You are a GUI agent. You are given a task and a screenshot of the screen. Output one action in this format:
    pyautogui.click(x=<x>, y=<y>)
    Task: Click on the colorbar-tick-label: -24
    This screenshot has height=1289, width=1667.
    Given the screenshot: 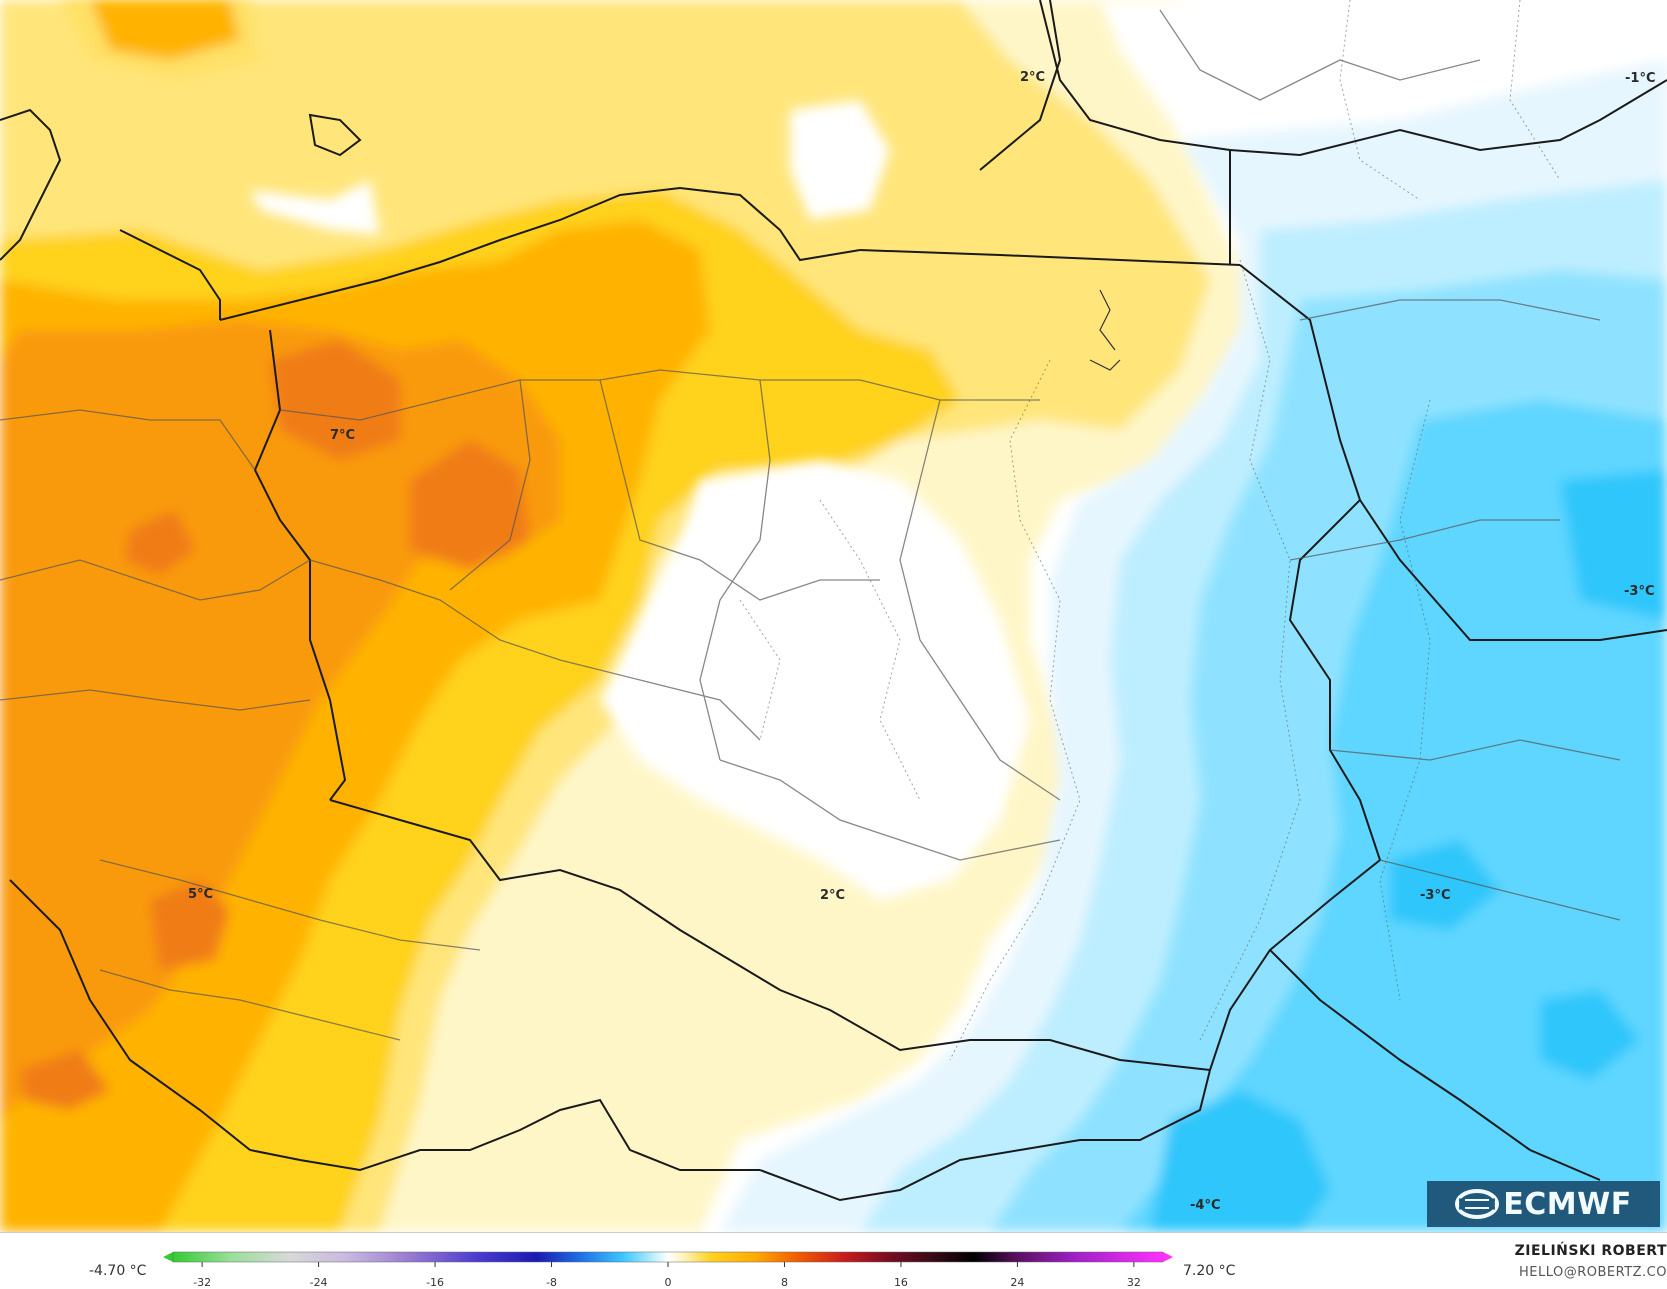 What is the action you would take?
    pyautogui.click(x=318, y=1282)
    